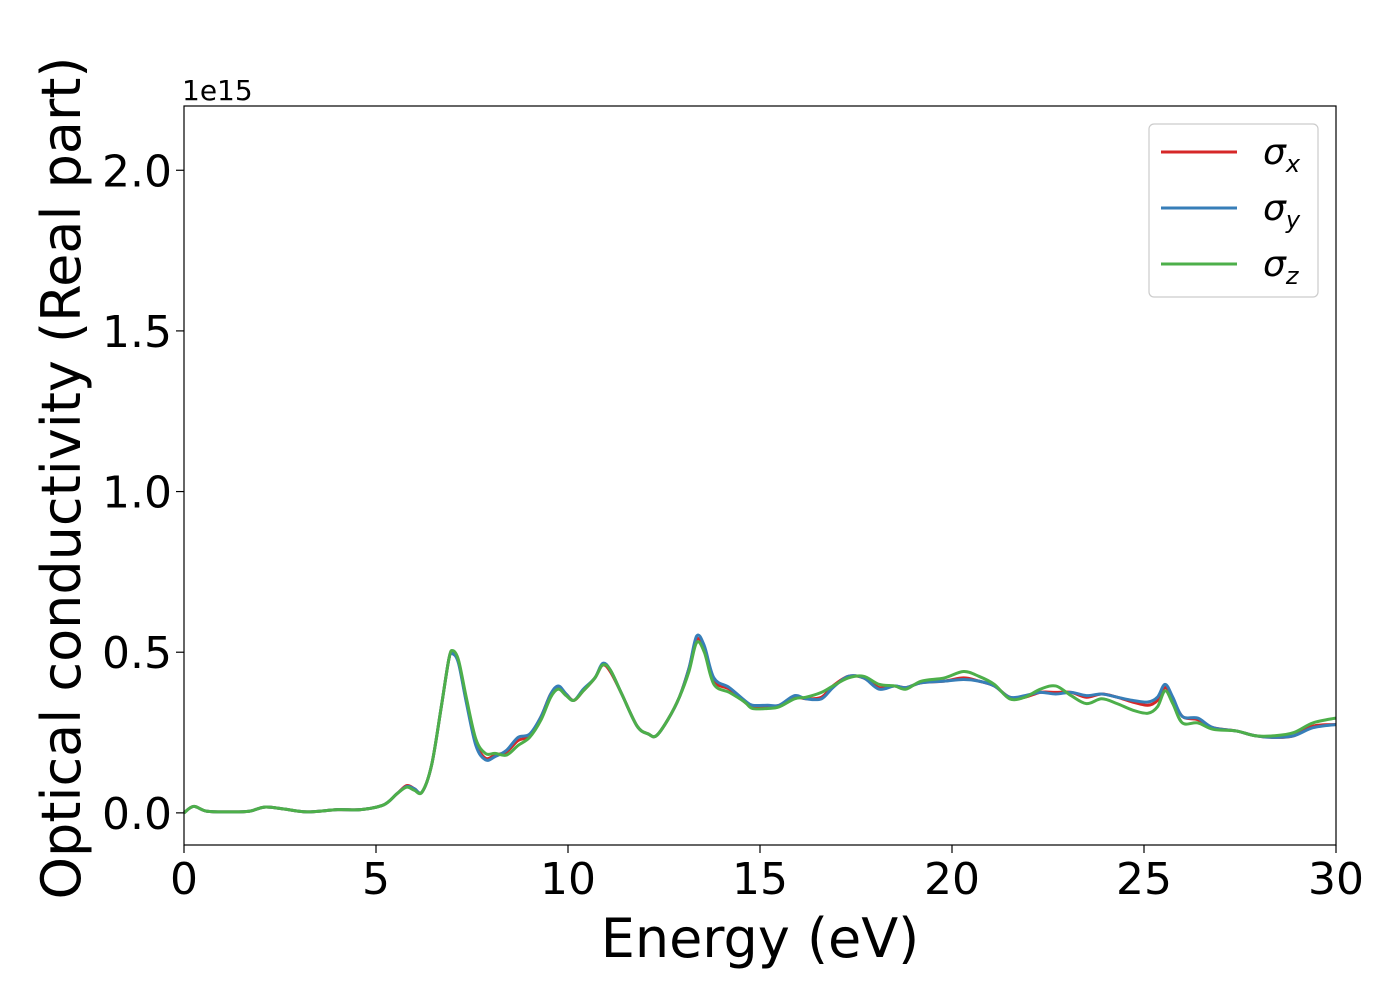 Image resolution: width=1400 pixels, height=1000 pixels. Describe the element at coordinates (760, 938) in the screenshot. I see `x-axis-title: Energy (eV)` at that location.